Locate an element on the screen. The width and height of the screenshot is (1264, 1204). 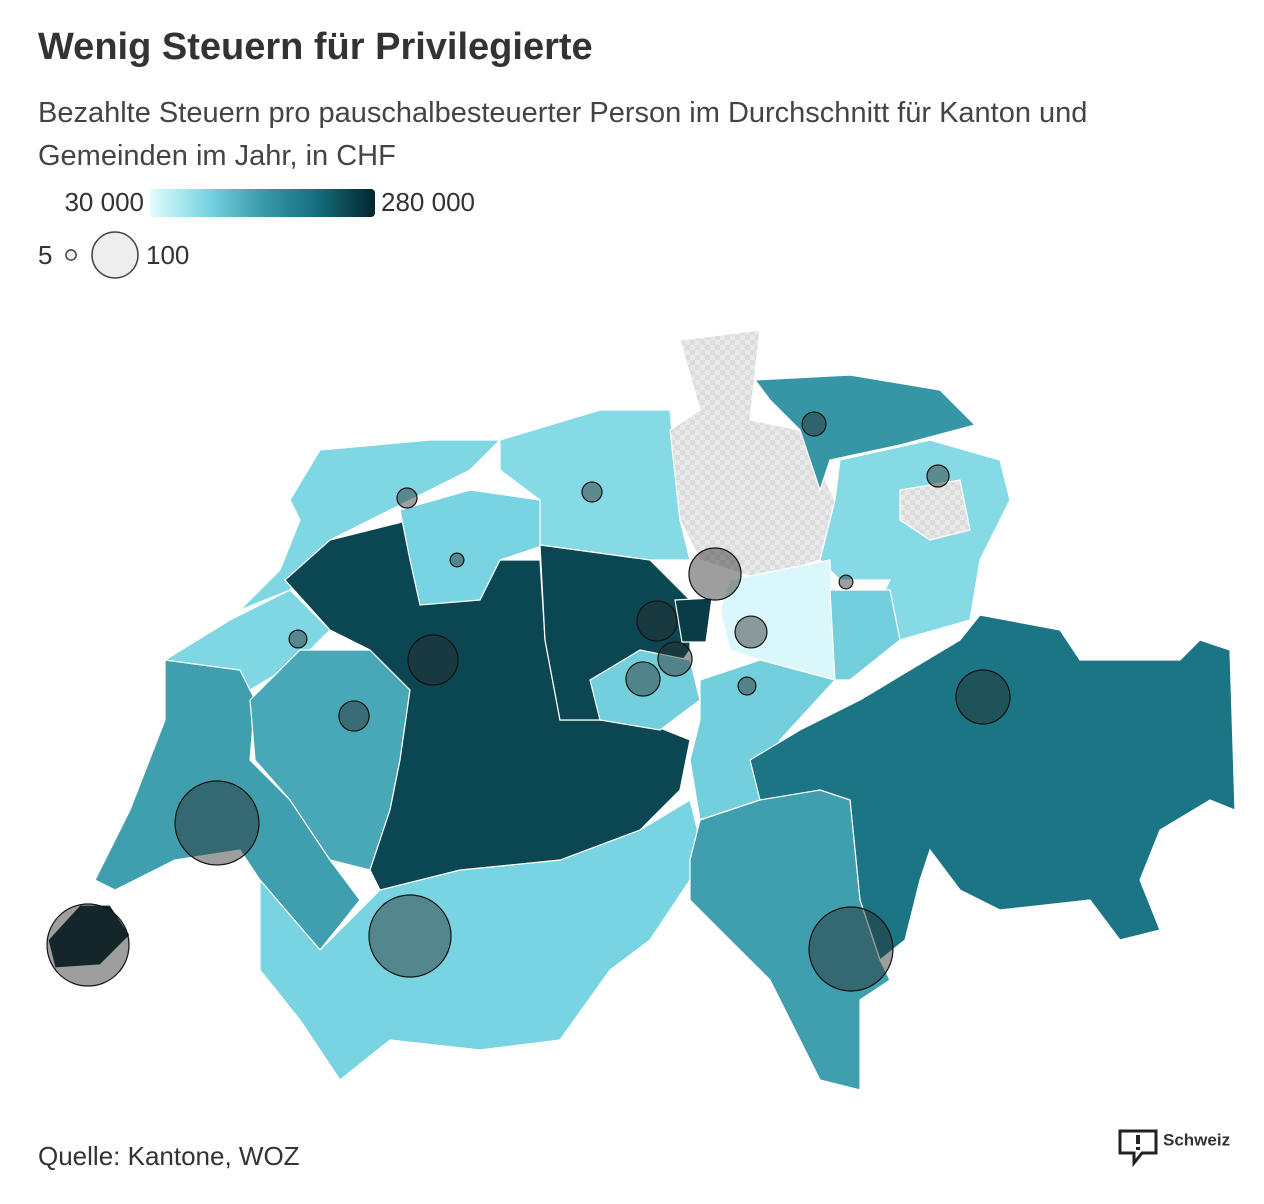
size-legend-max is located at coordinates (115, 255).